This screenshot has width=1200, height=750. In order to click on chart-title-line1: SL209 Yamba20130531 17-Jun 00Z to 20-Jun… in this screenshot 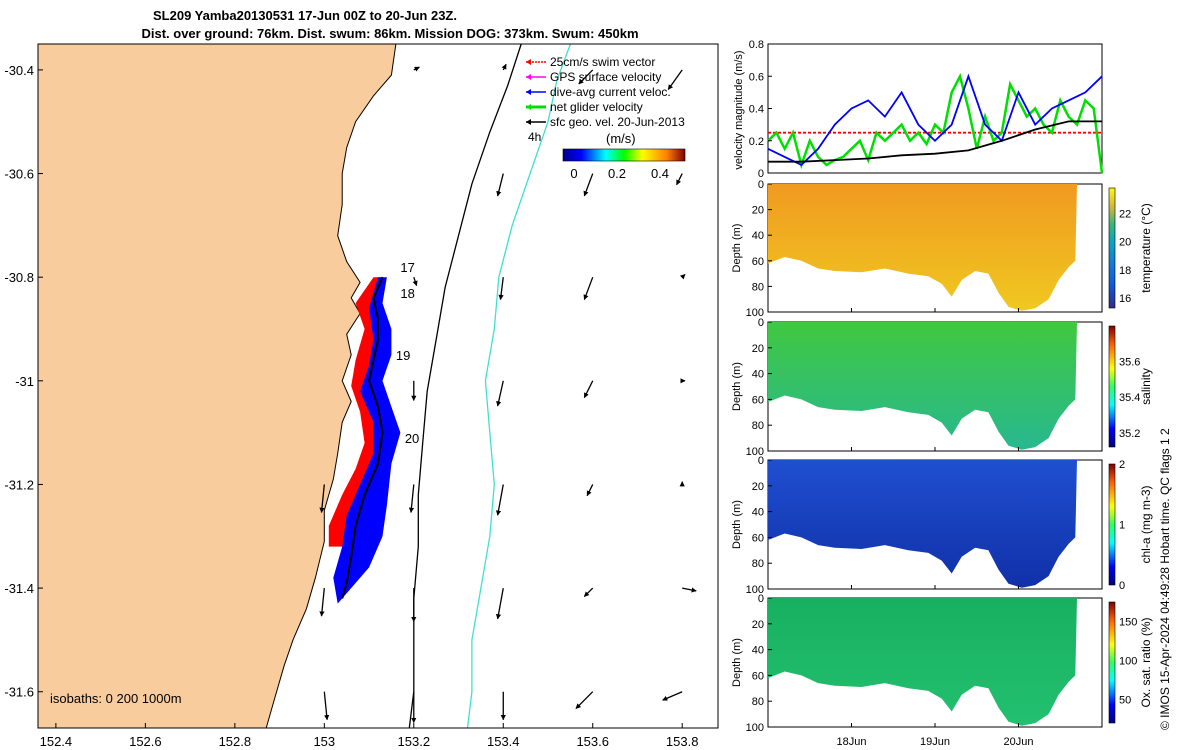, I will do `click(305, 15)`.